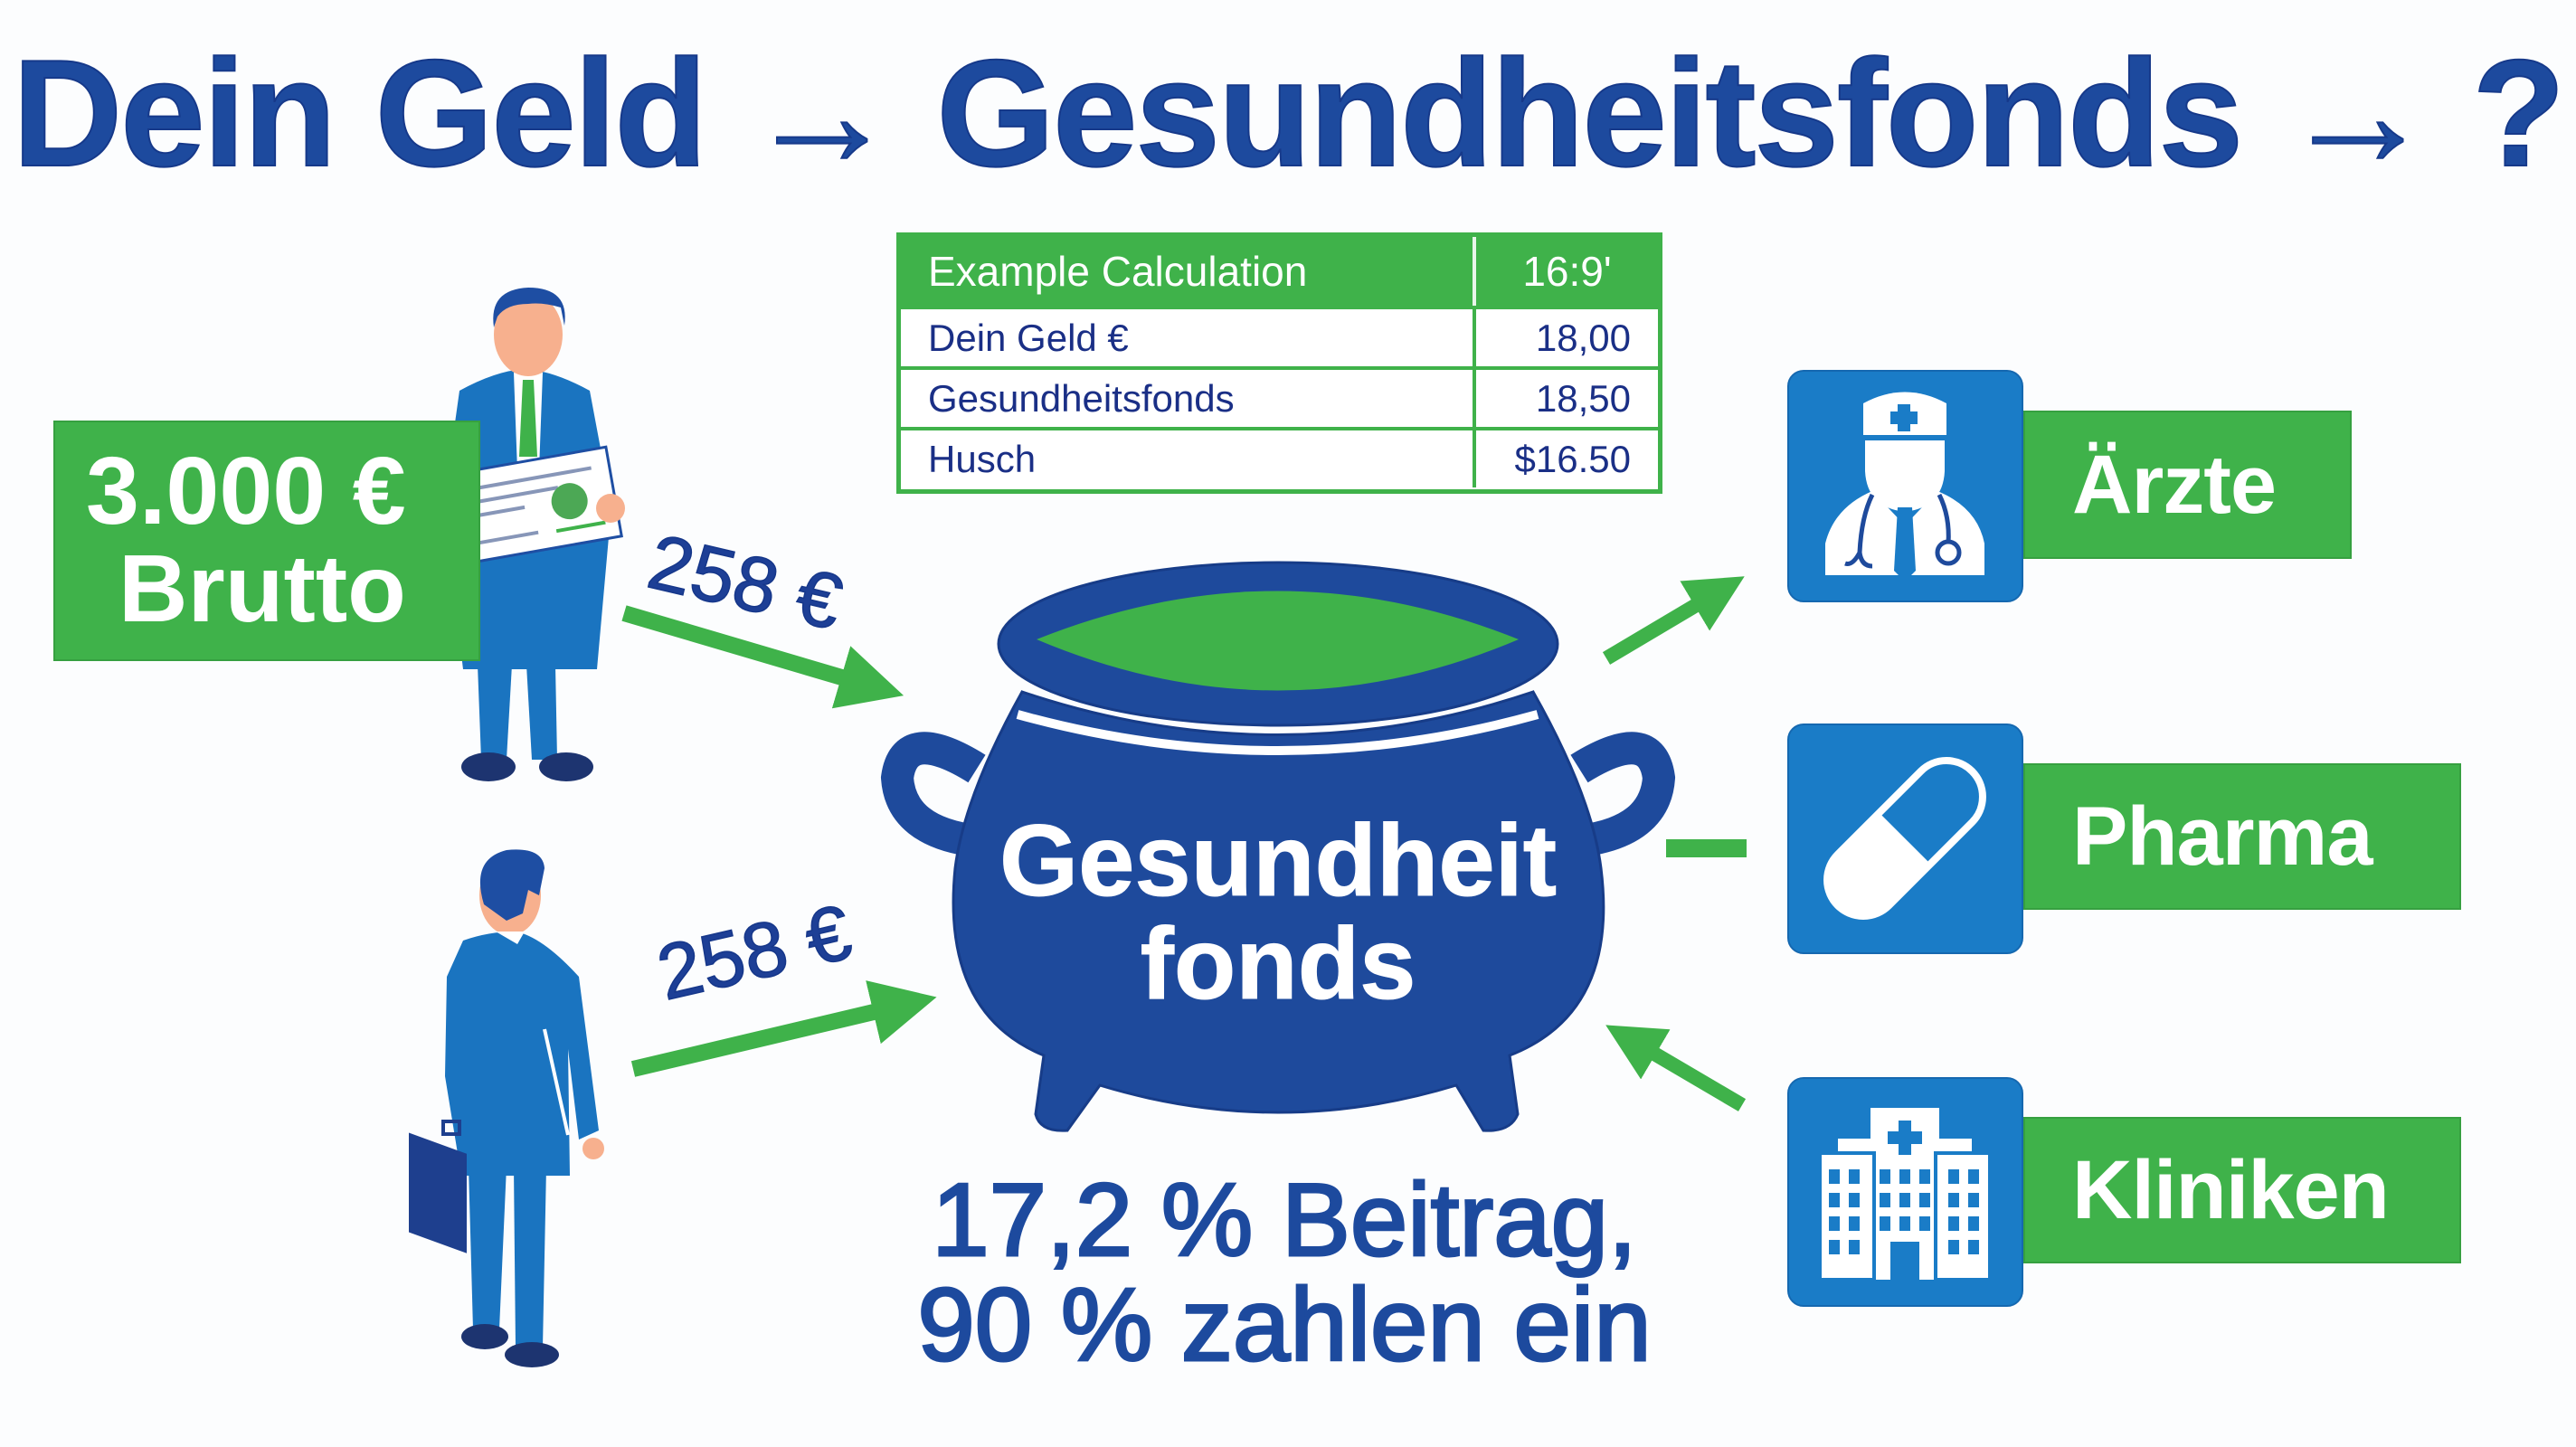 Image resolution: width=2576 pixels, height=1447 pixels. I want to click on pill-icon, so click(1905, 838).